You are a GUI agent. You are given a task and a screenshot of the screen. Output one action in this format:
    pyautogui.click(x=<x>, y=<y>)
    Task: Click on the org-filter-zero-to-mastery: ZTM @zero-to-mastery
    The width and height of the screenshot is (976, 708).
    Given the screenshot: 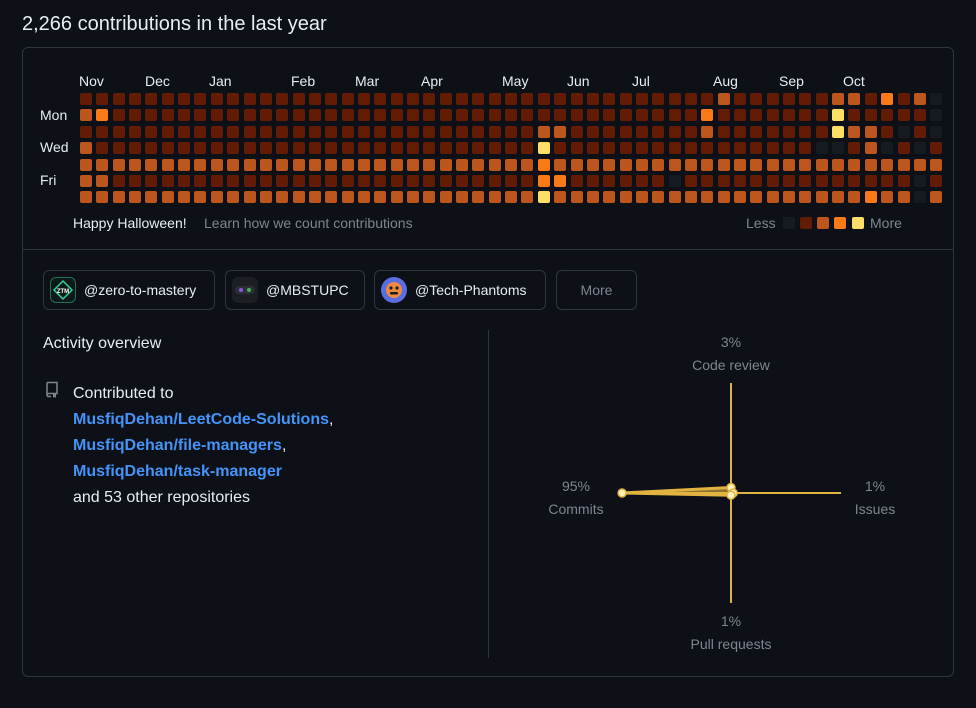 What is the action you would take?
    pyautogui.click(x=129, y=290)
    